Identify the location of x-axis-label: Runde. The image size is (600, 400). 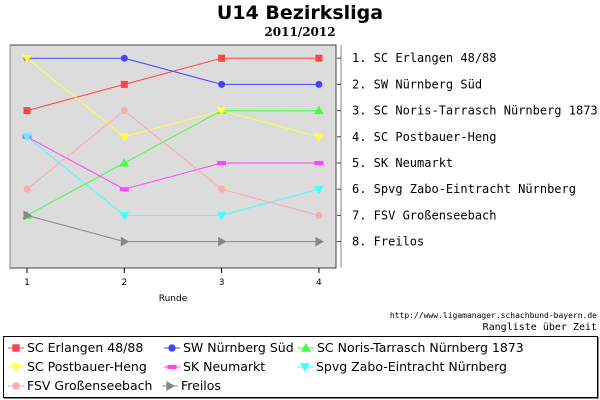
(173, 299).